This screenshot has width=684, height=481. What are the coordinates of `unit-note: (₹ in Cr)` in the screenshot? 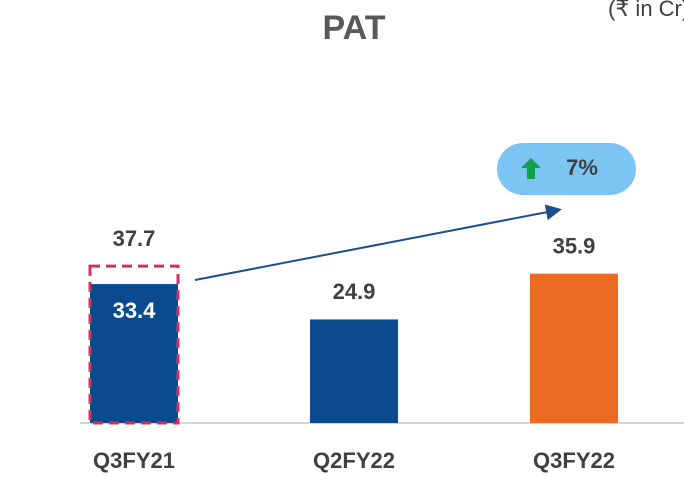 It's located at (646, 10).